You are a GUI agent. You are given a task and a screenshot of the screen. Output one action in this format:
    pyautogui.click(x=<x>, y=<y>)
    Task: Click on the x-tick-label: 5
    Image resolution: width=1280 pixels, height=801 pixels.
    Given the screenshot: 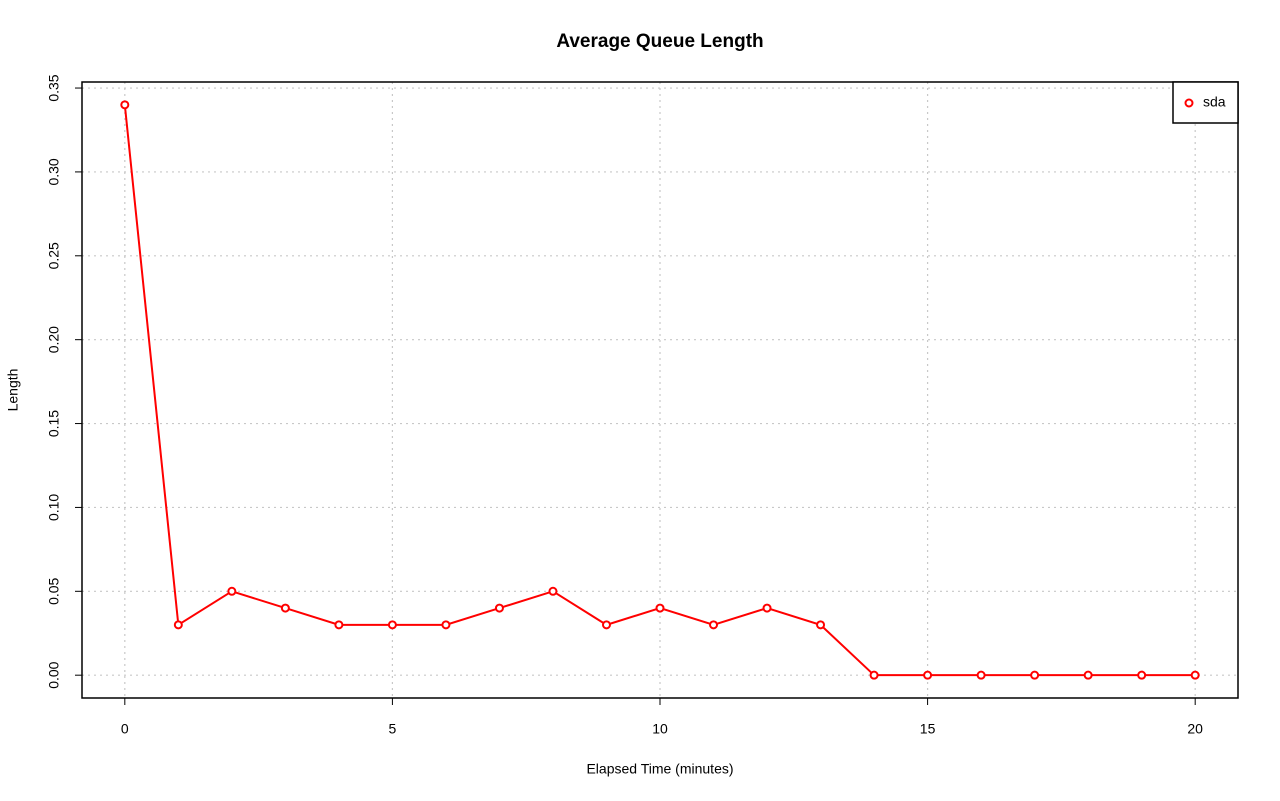 What is the action you would take?
    pyautogui.click(x=393, y=729)
    